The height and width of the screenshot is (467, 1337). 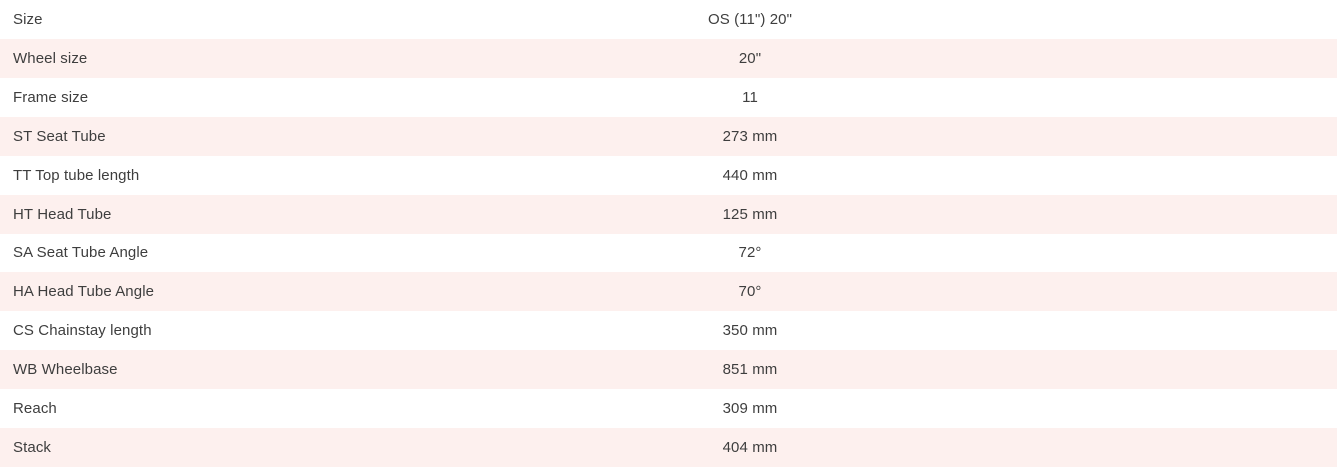 I want to click on spec-label: Frame size, so click(x=51, y=97).